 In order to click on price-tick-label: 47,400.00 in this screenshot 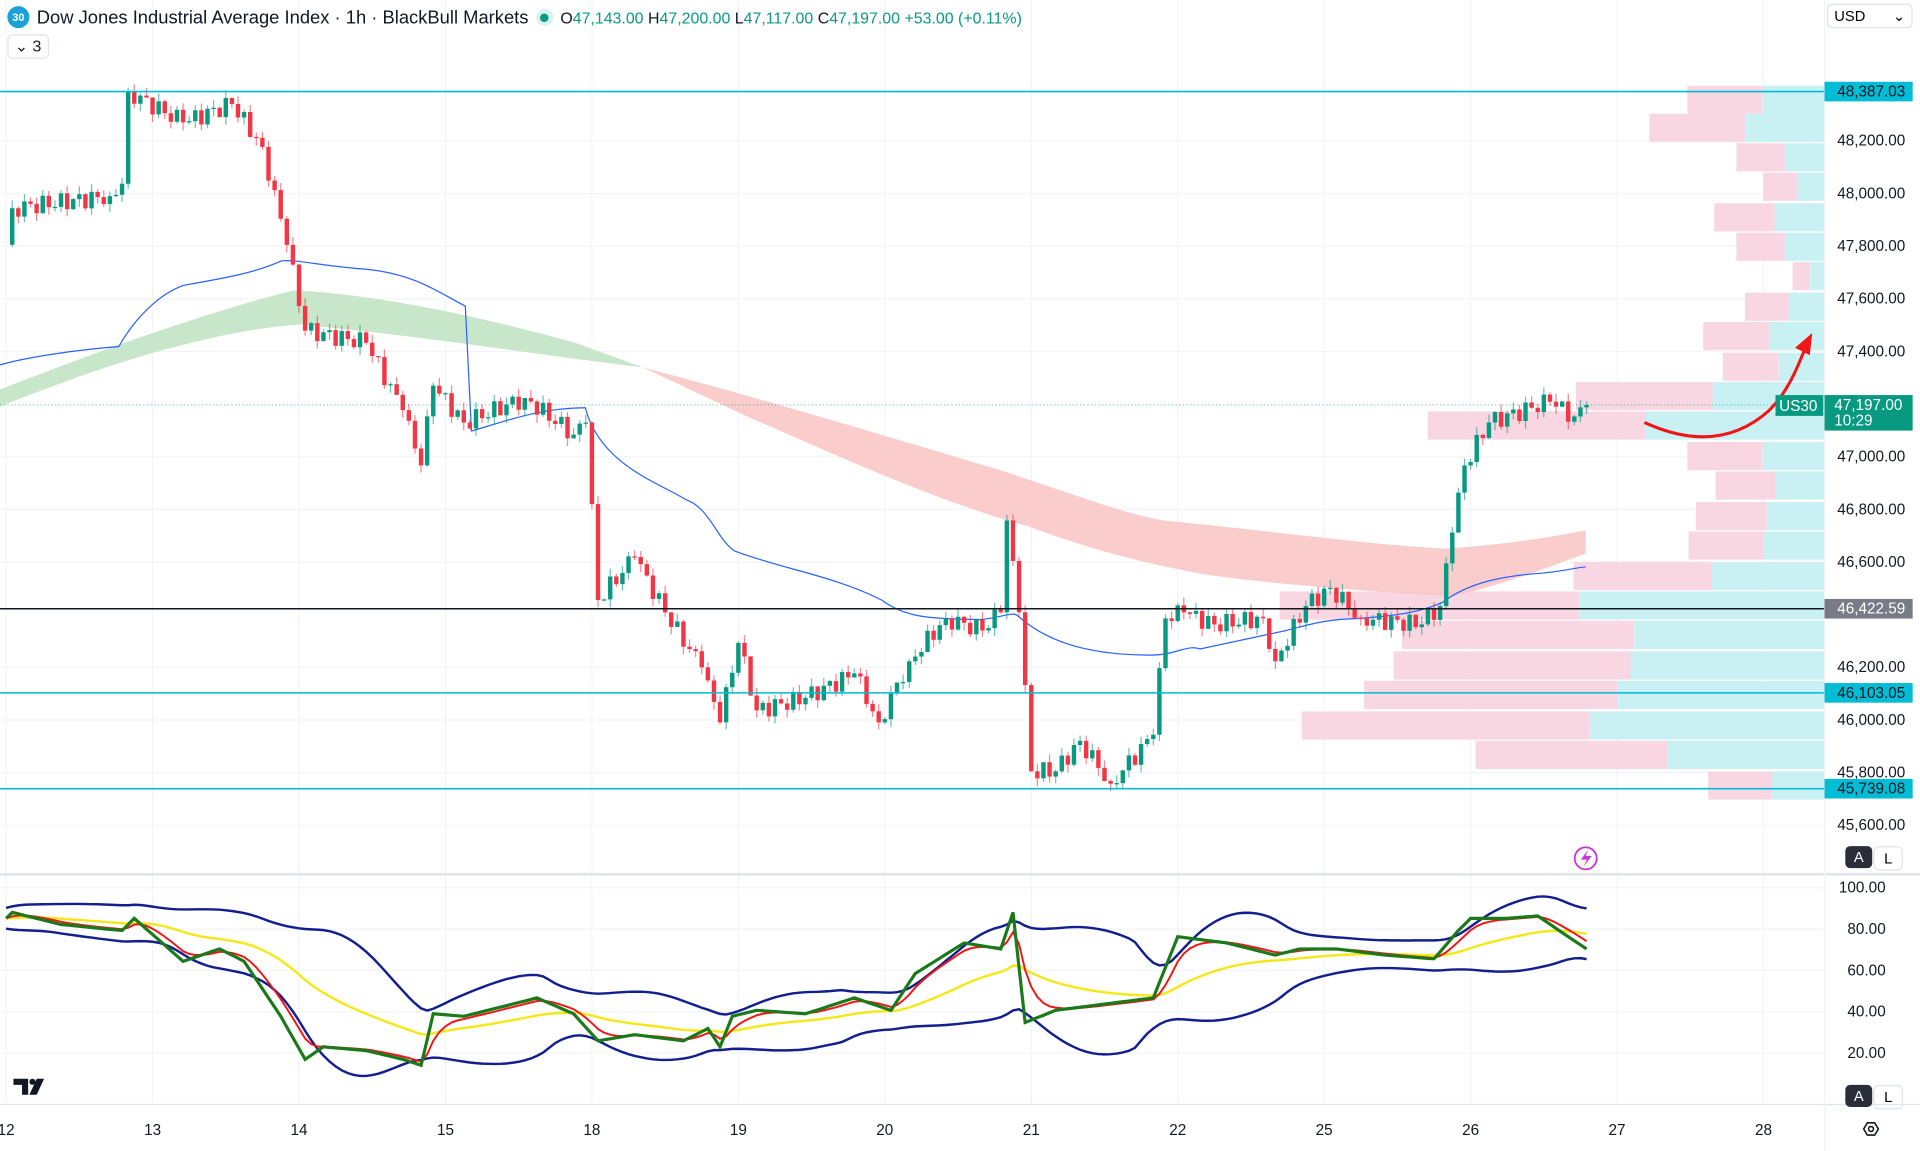, I will do `click(1871, 351)`.